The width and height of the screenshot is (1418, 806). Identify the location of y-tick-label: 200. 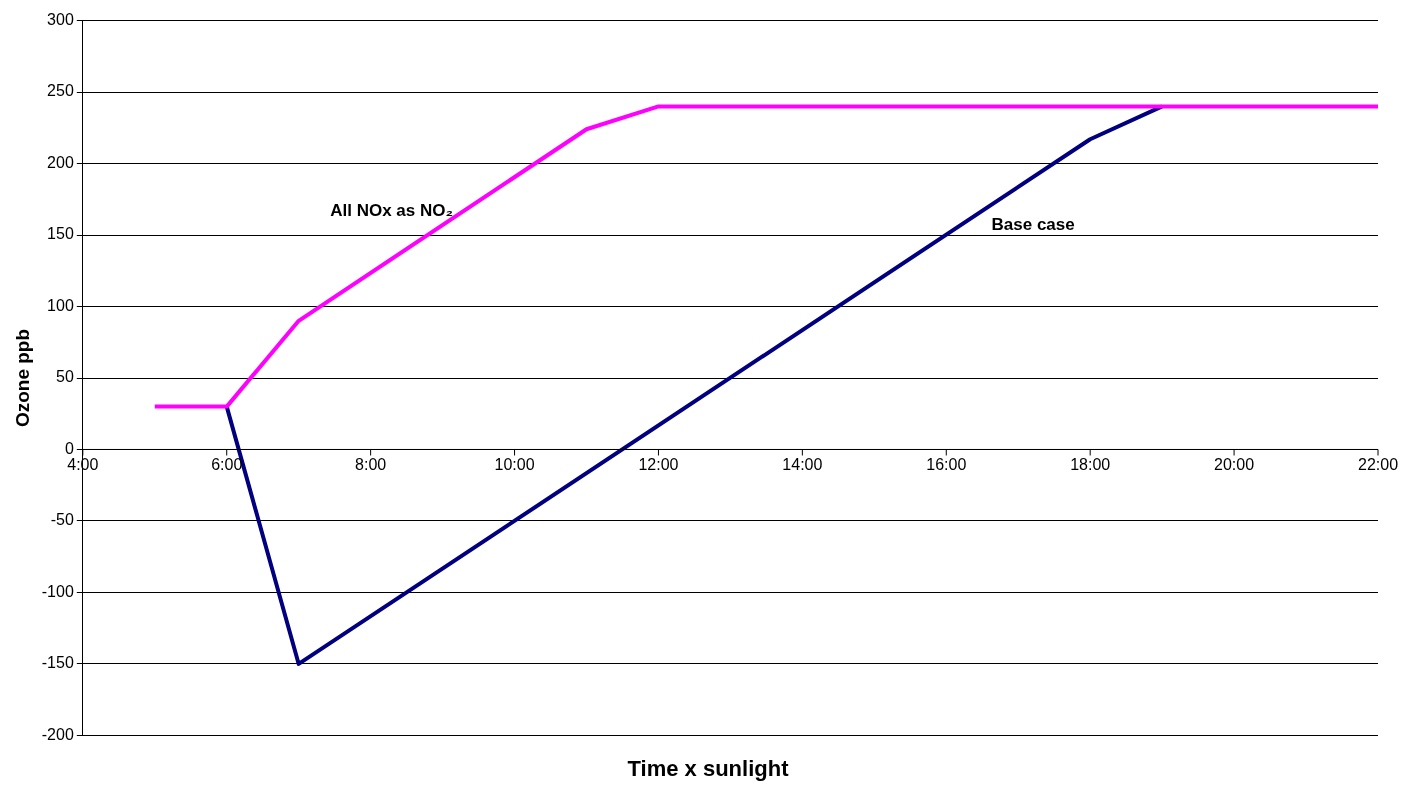
(60, 162).